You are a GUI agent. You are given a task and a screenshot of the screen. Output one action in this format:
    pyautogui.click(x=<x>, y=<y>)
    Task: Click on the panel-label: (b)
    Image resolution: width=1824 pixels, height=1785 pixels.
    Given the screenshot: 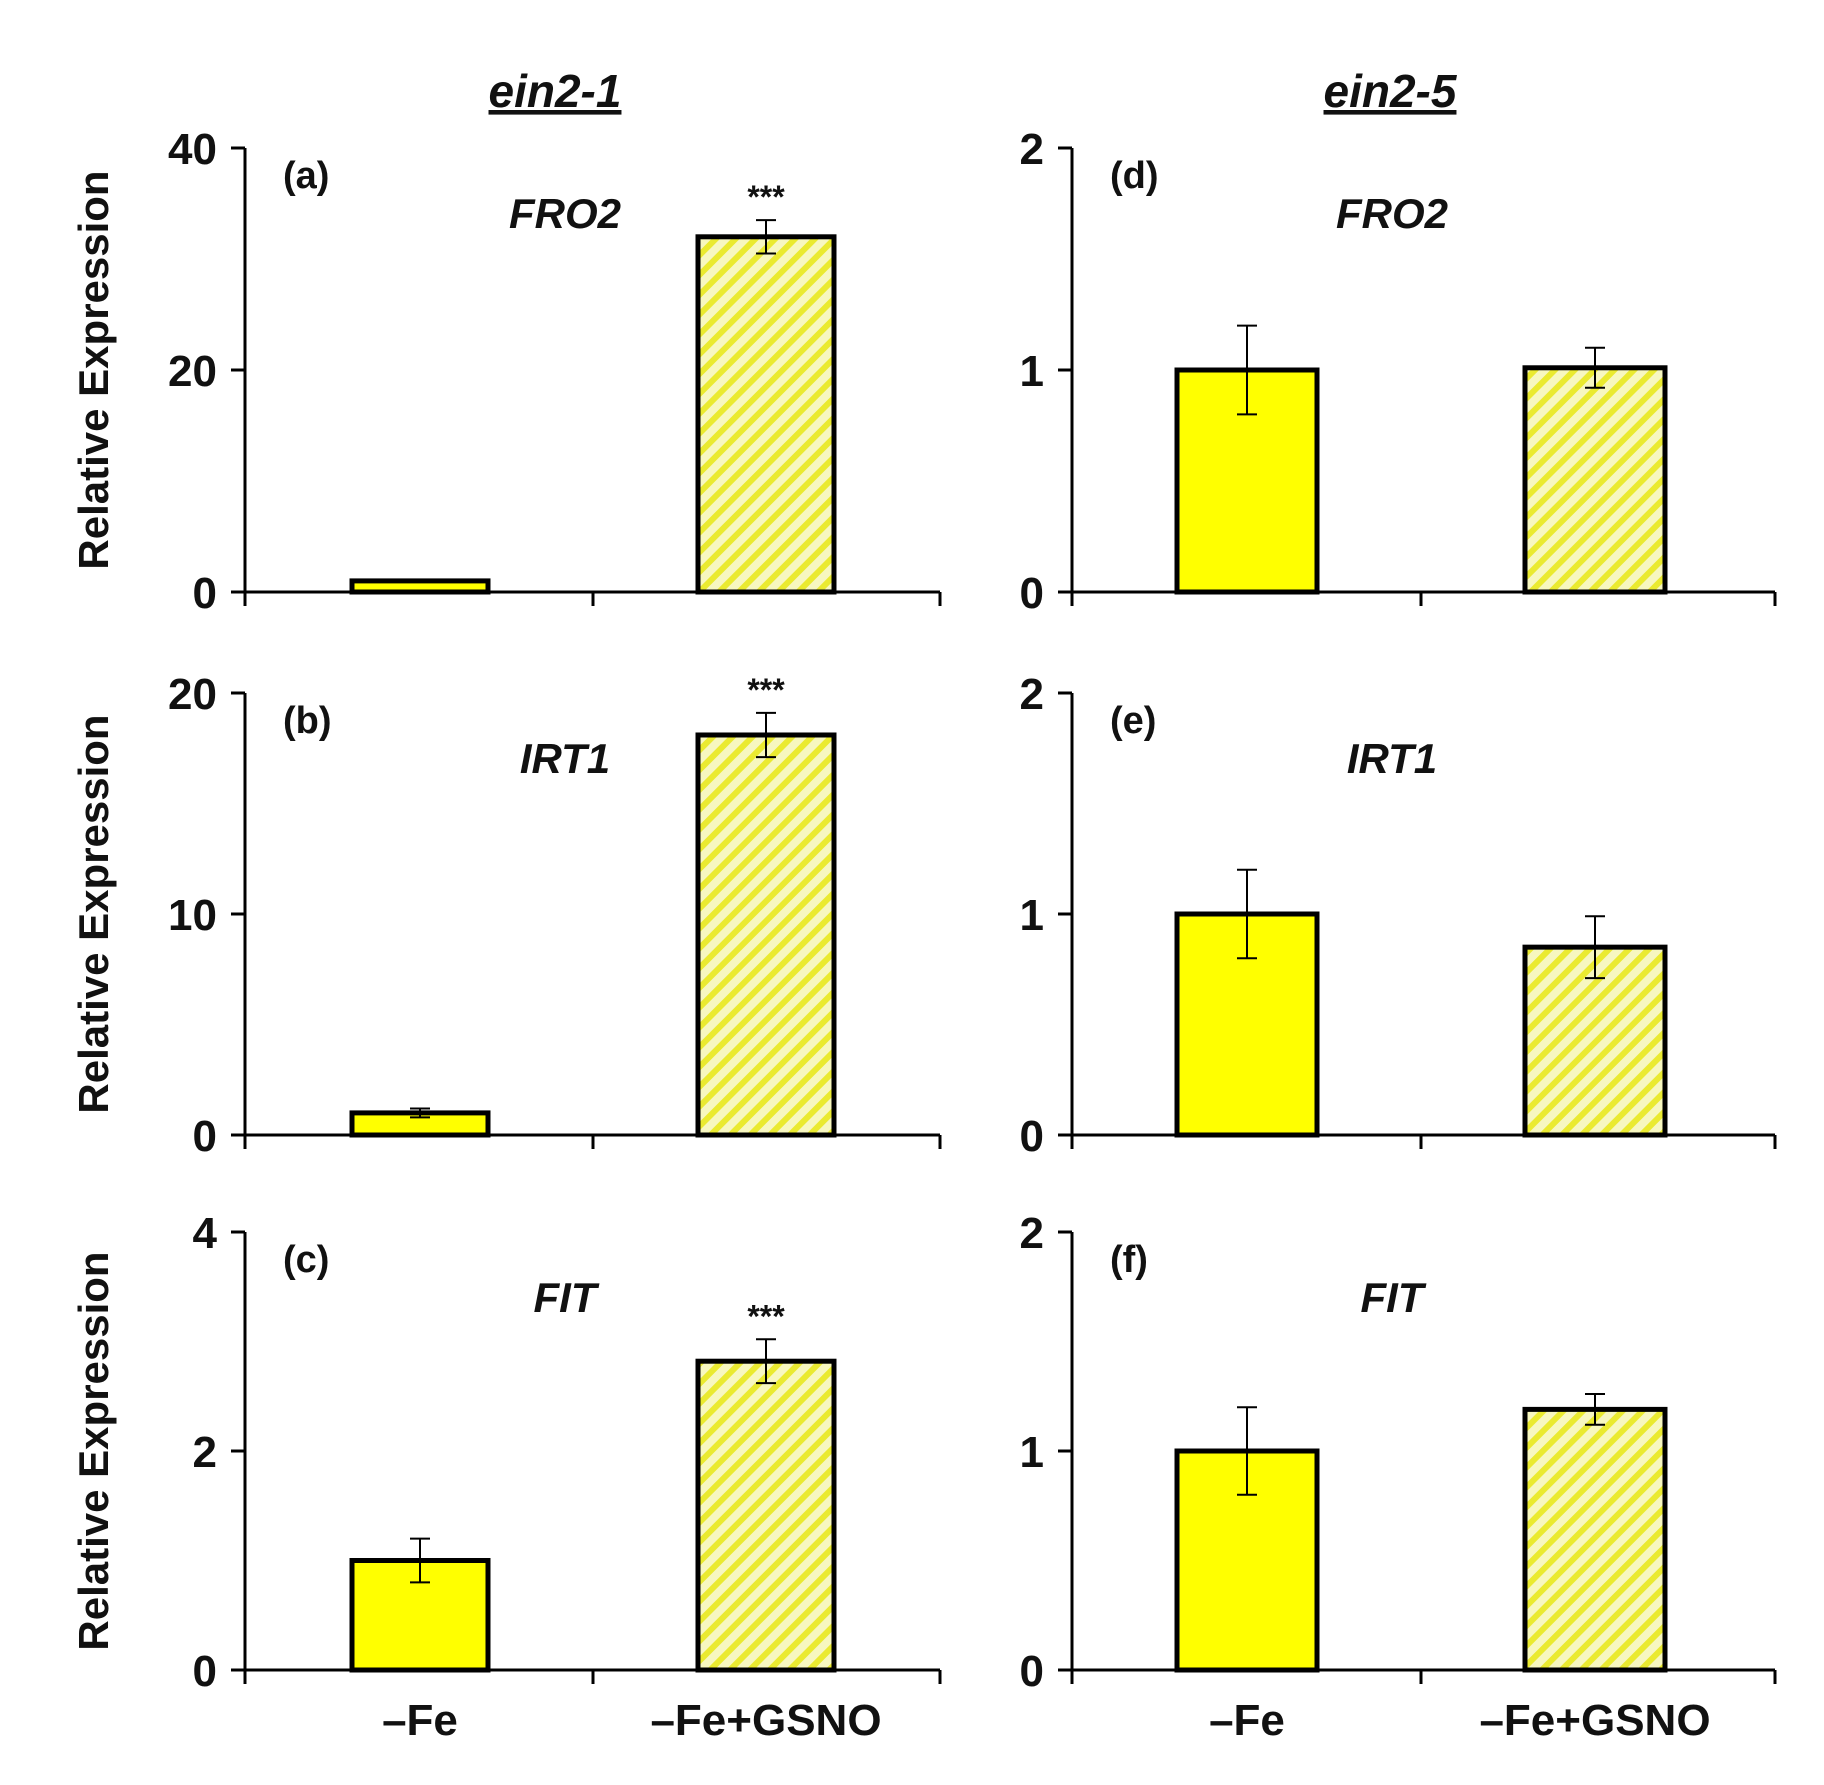 What is the action you would take?
    pyautogui.click(x=307, y=721)
    